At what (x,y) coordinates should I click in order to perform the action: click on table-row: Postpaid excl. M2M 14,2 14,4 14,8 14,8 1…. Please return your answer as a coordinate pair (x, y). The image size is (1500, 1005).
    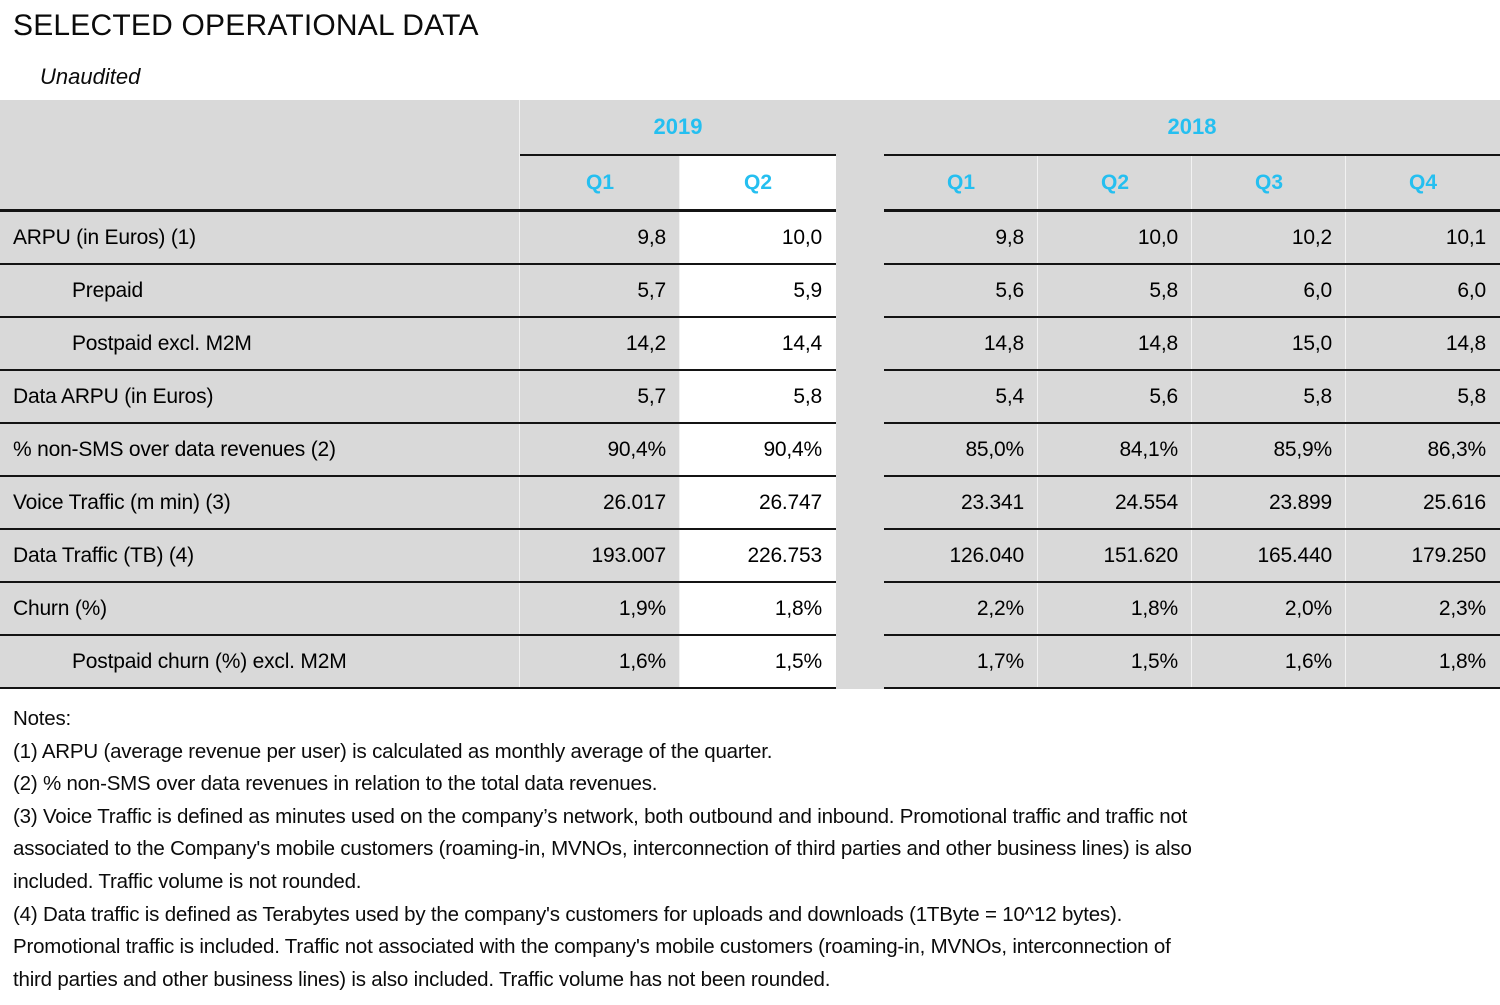
    Looking at the image, I should click on (750, 344).